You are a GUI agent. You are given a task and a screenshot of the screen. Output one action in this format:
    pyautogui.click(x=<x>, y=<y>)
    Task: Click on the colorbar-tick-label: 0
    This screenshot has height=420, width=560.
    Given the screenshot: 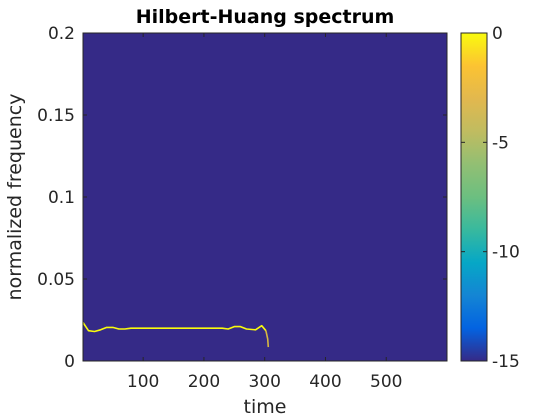 What is the action you would take?
    pyautogui.click(x=497, y=34)
    